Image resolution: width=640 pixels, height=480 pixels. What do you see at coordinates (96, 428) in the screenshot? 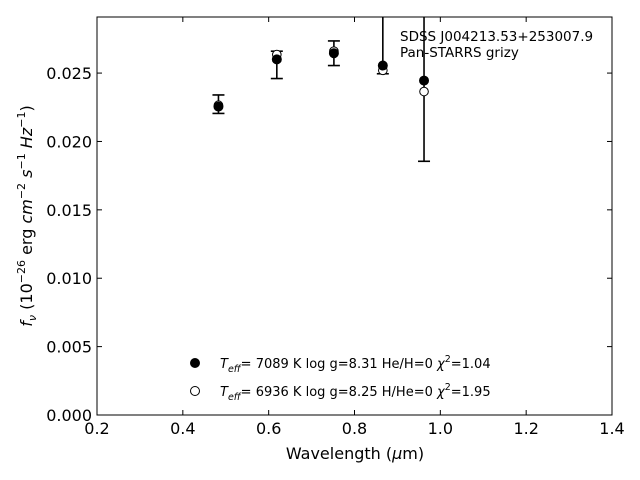
I see `x-tick-label: 0.2` at bounding box center [96, 428].